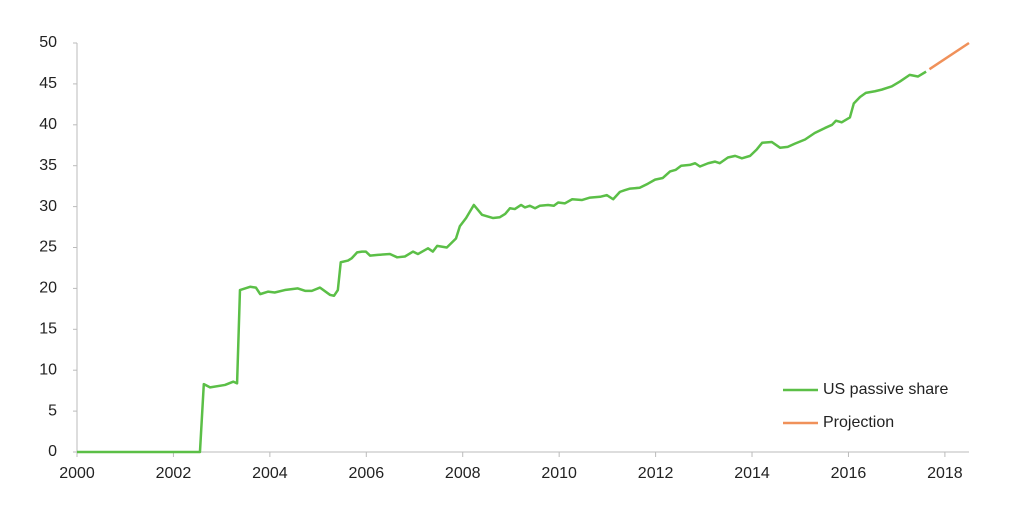  I want to click on y-tick-label: 5, so click(52, 410).